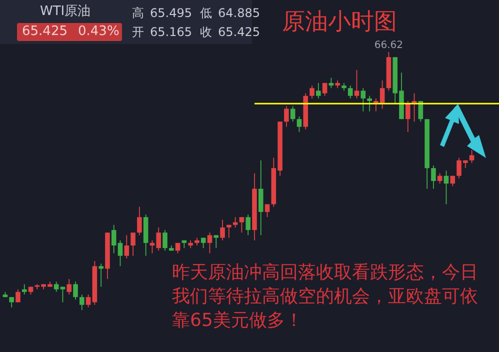 Image resolution: width=499 pixels, height=352 pixels. Describe the element at coordinates (206, 32) in the screenshot. I see `text: 收` at that location.